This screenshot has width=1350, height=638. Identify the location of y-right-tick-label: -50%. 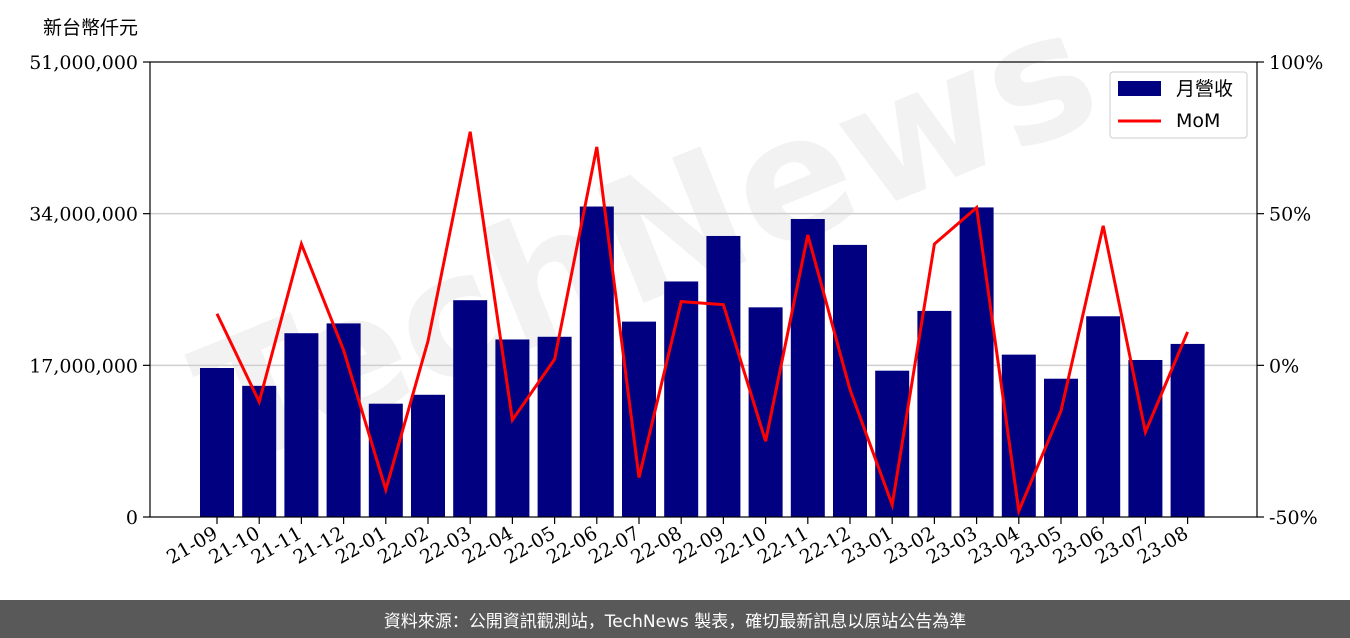
(1293, 518).